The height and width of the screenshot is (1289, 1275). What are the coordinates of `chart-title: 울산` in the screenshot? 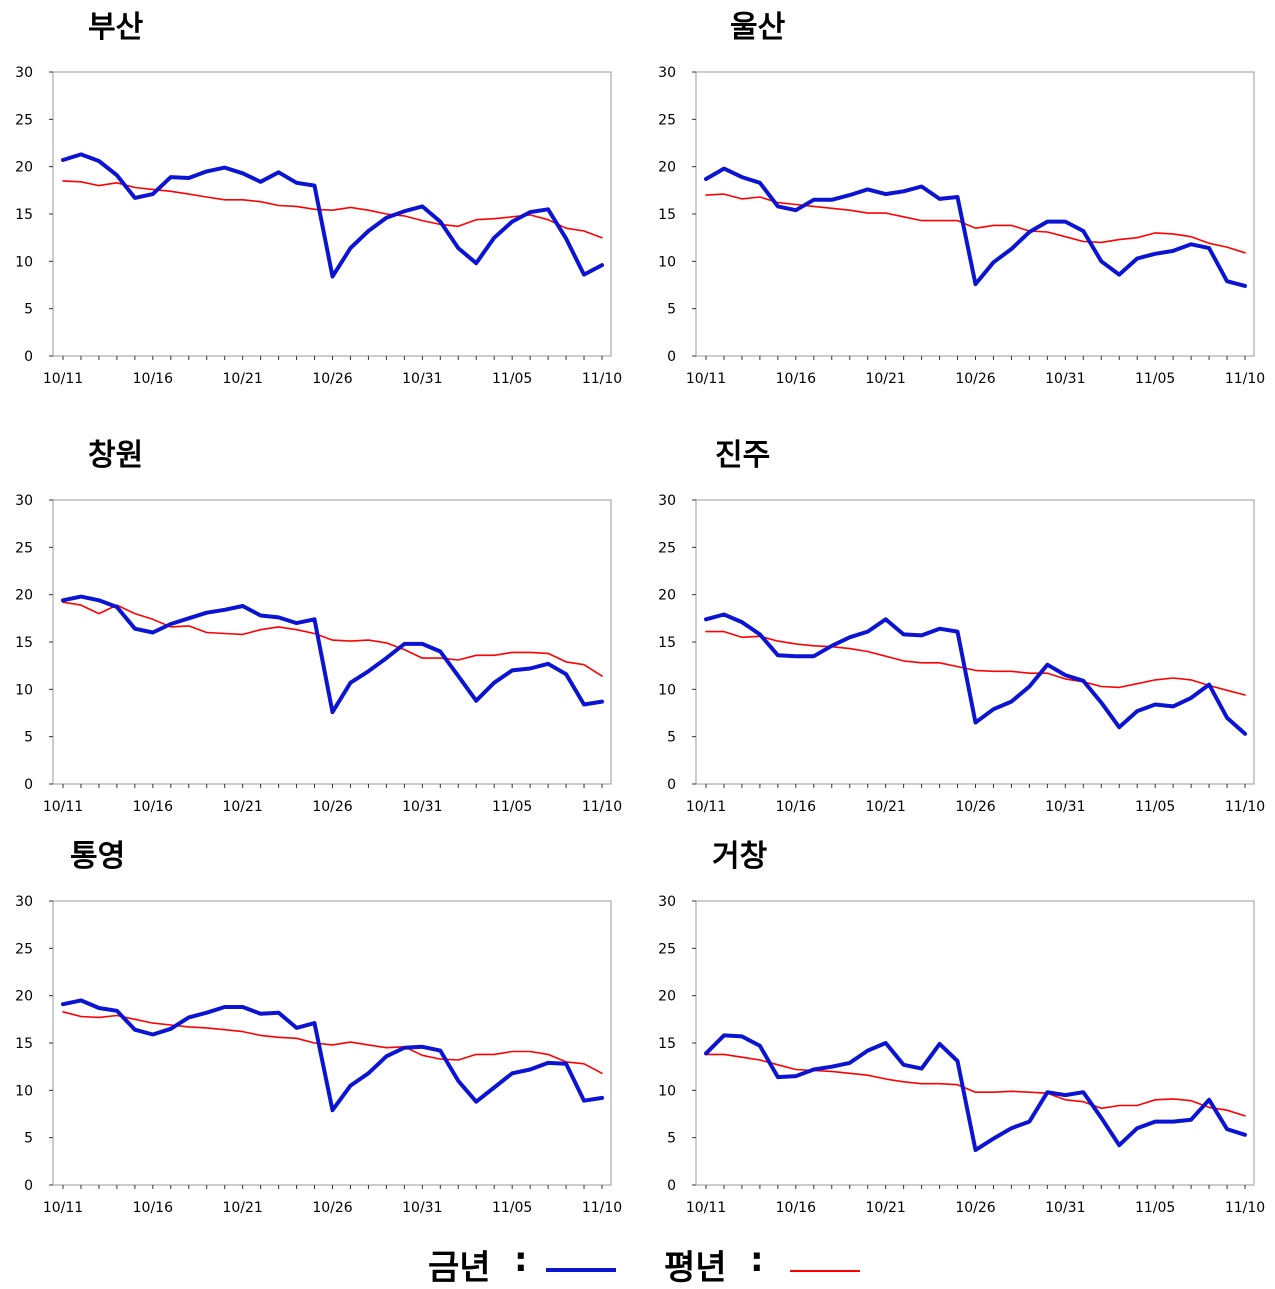 It's located at (758, 27).